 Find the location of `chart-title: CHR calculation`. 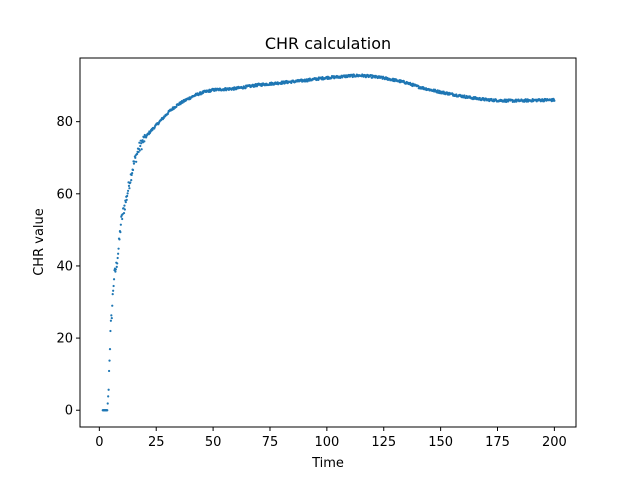

chart-title: CHR calculation is located at coordinates (328, 43).